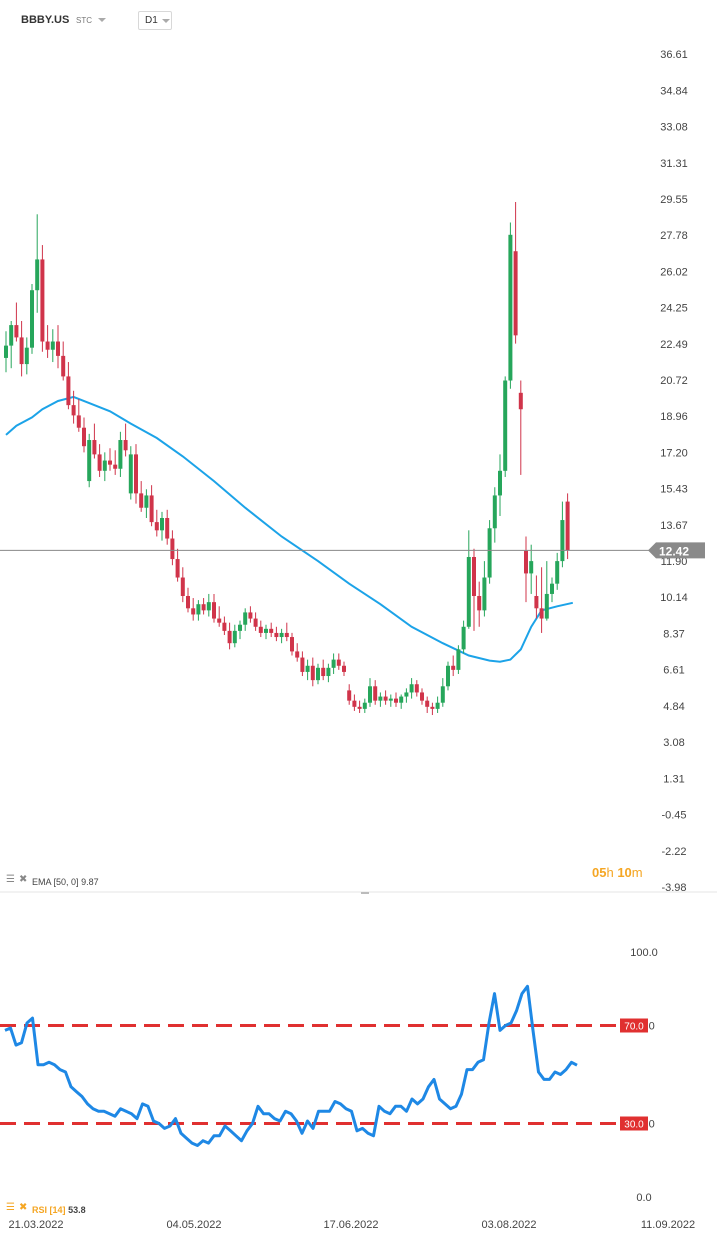 This screenshot has height=1242, width=717. Describe the element at coordinates (674, 236) in the screenshot. I see `price-tick-label: 27.78` at that location.